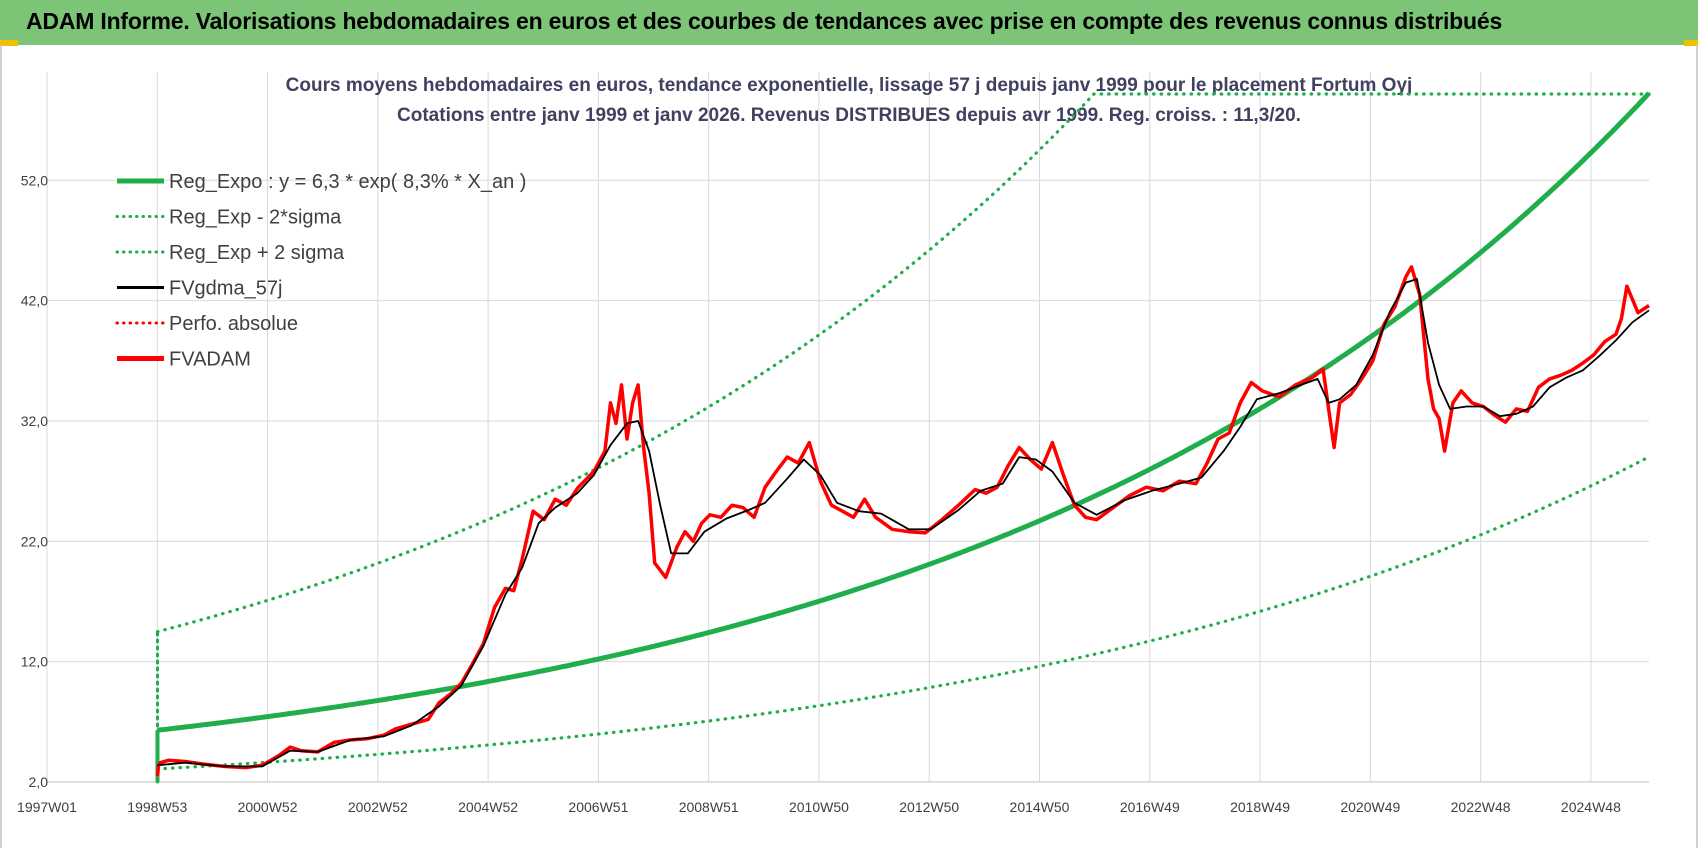 The image size is (1698, 848). I want to click on corner-marker-left, so click(9, 43).